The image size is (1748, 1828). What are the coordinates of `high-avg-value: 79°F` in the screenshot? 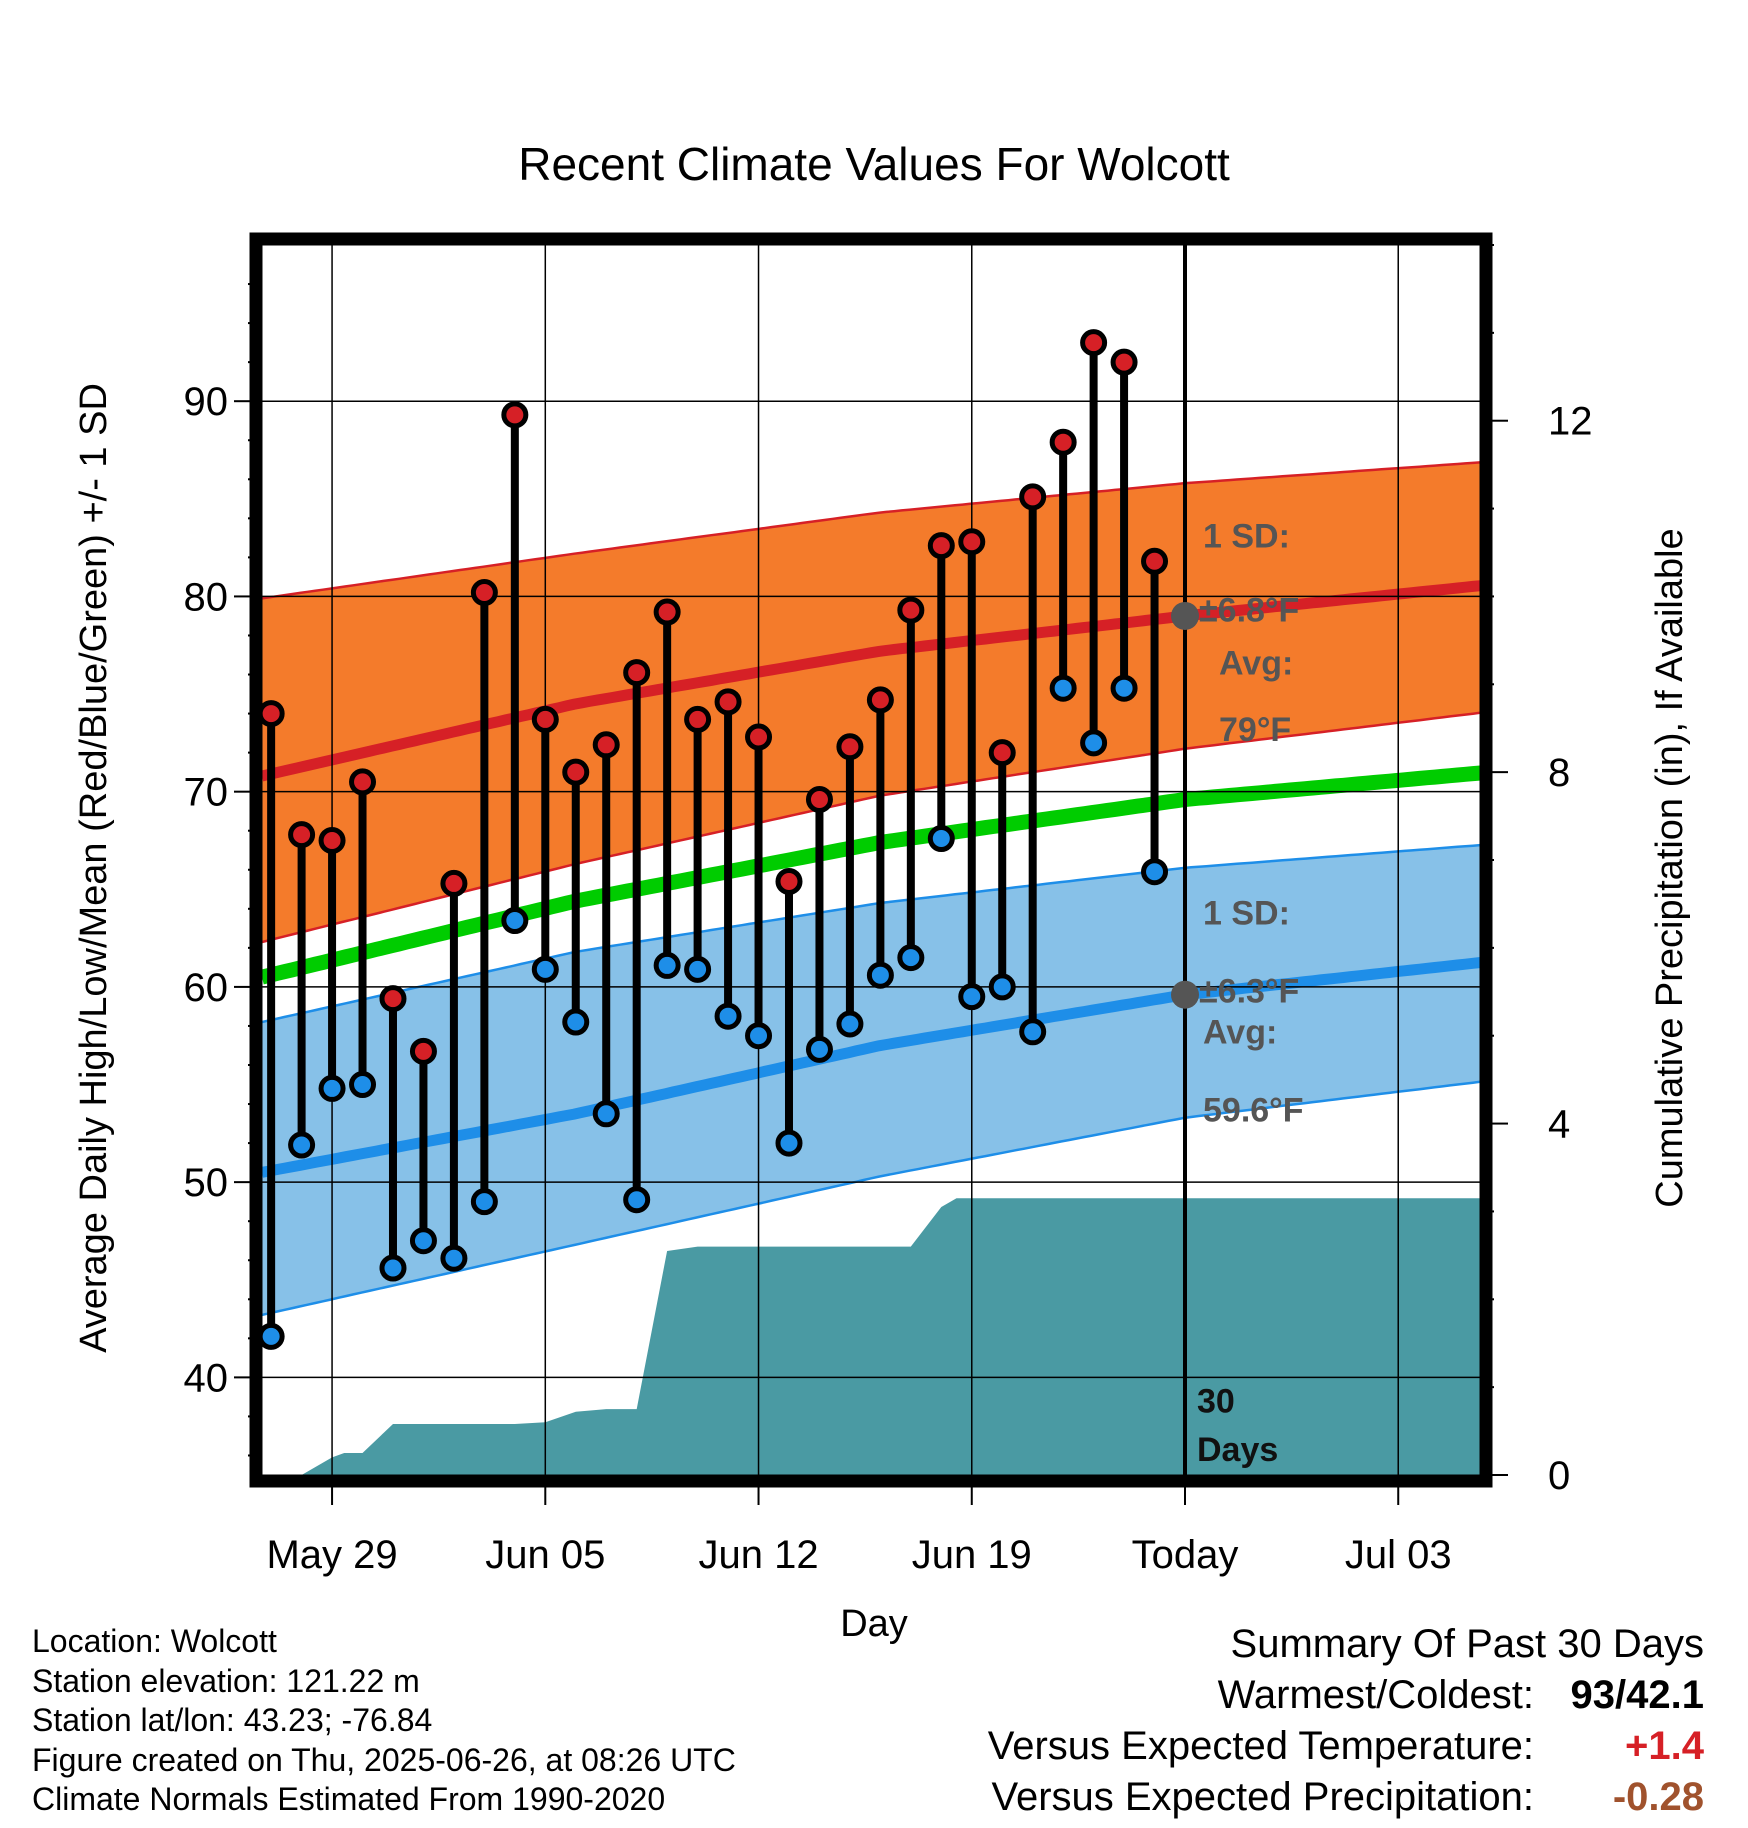 It's located at (1255, 730).